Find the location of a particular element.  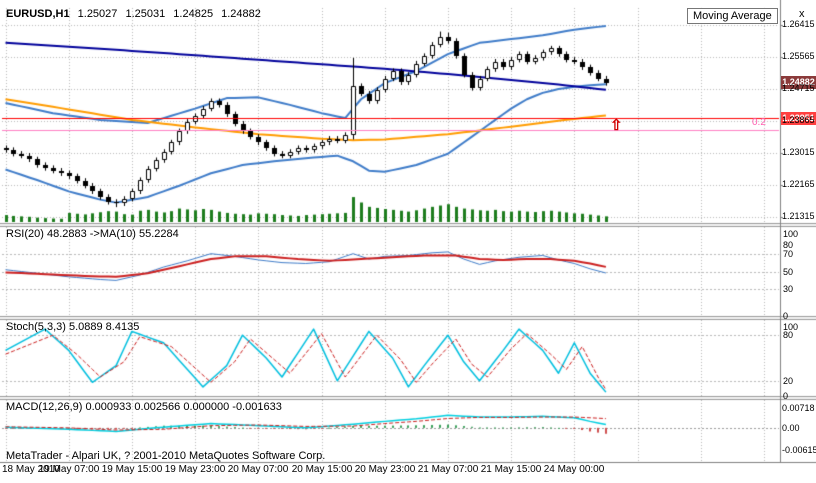

up-arrow-icon: ⇧ is located at coordinates (616, 125).